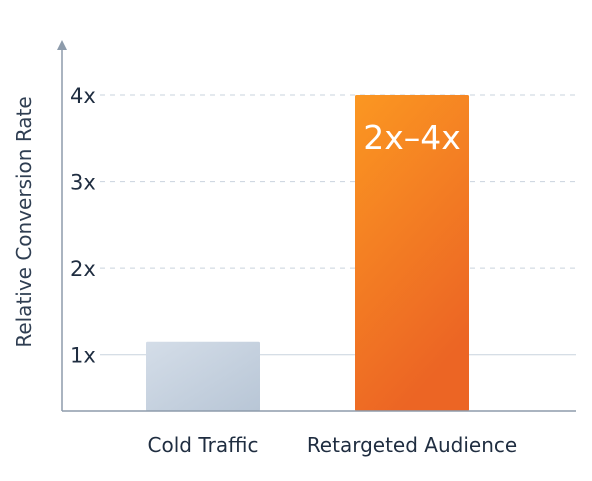 The image size is (592, 481). What do you see at coordinates (412, 253) in the screenshot?
I see `bar-retargeted-audience` at bounding box center [412, 253].